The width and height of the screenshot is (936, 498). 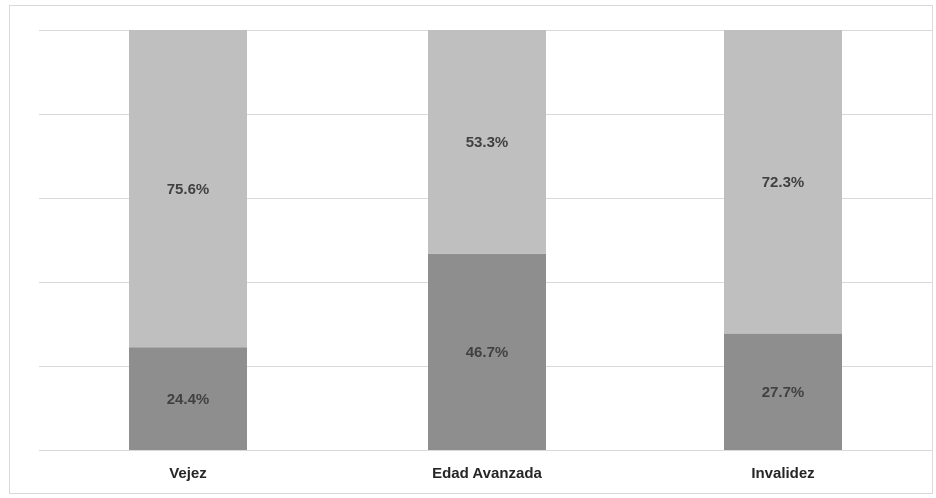 I want to click on data-label: 46.7%, so click(x=487, y=352).